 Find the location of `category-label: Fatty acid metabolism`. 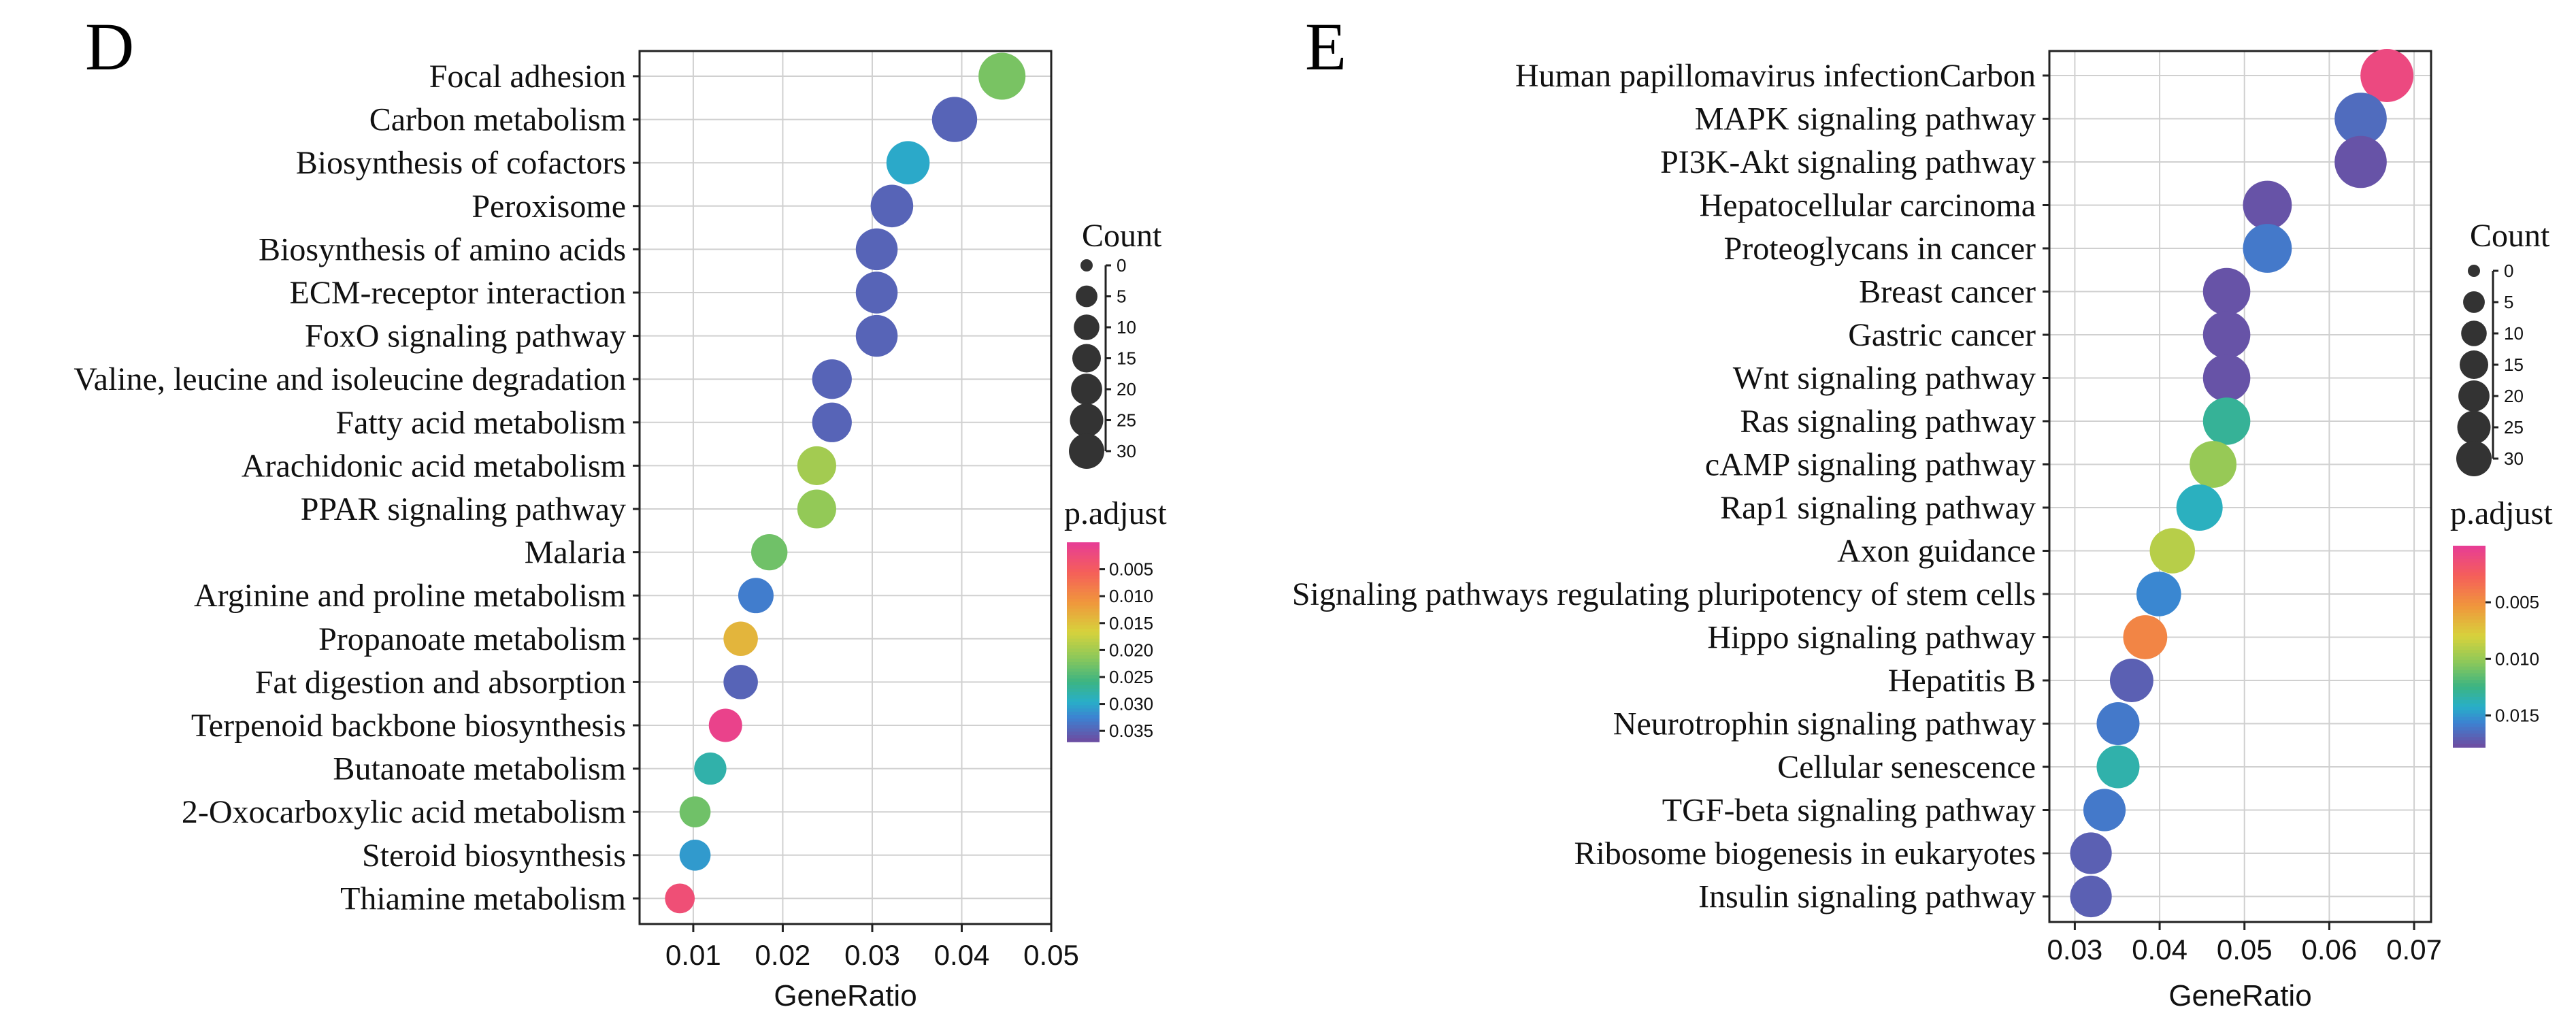

category-label: Fatty acid metabolism is located at coordinates (481, 423).